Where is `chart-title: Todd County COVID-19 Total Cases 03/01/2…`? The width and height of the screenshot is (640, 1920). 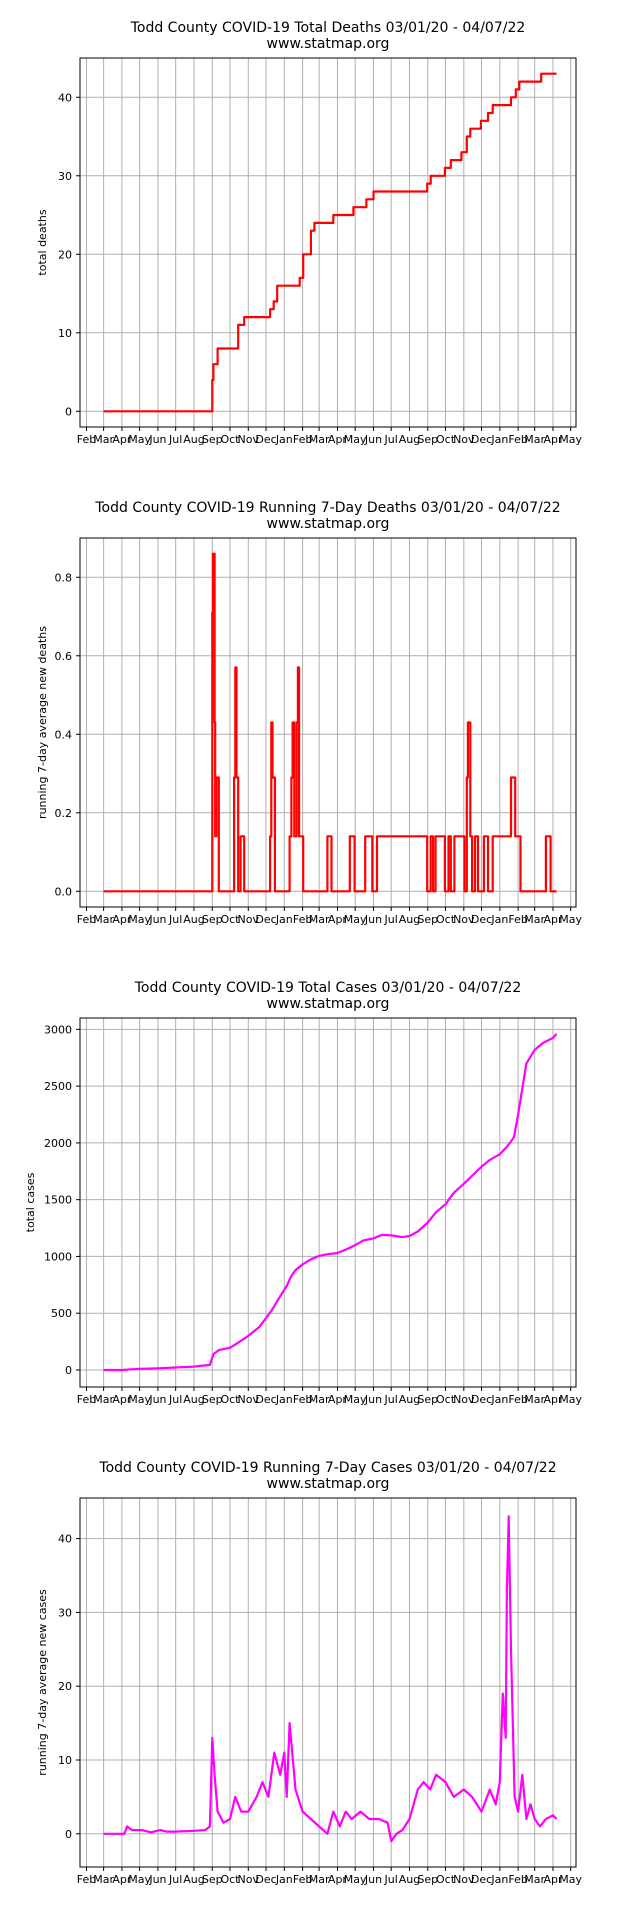
chart-title: Todd County COVID-19 Total Cases 03/01/2… is located at coordinates (327, 988).